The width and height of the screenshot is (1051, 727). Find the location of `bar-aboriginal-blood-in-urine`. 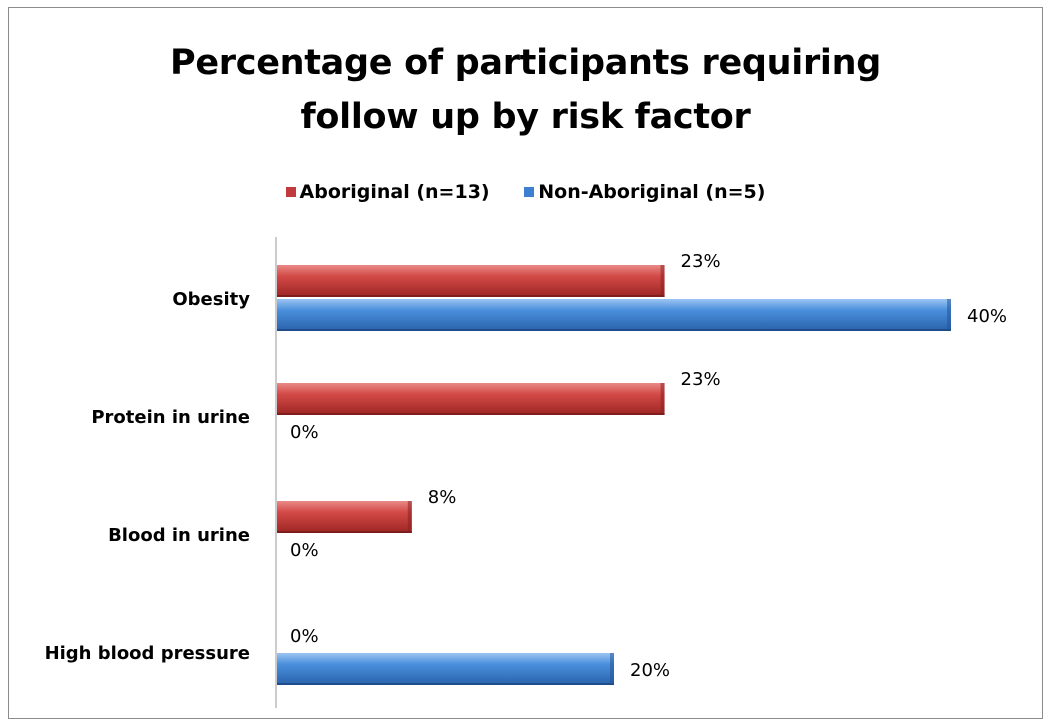

bar-aboriginal-blood-in-urine is located at coordinates (344, 517).